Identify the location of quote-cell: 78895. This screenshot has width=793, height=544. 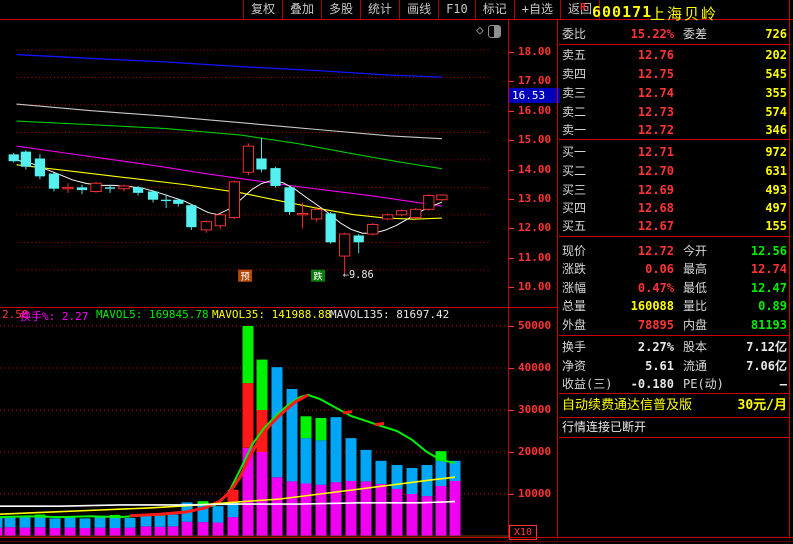
(655, 325).